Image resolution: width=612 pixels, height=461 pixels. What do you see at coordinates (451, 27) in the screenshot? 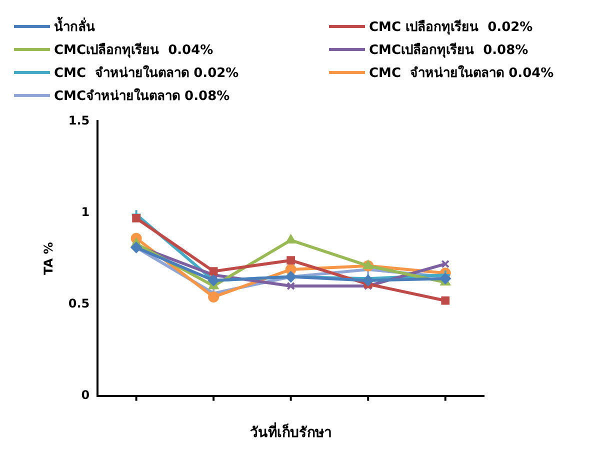
I see `legend-label: CMC เปลือกทุเรียน 0.02%` at bounding box center [451, 27].